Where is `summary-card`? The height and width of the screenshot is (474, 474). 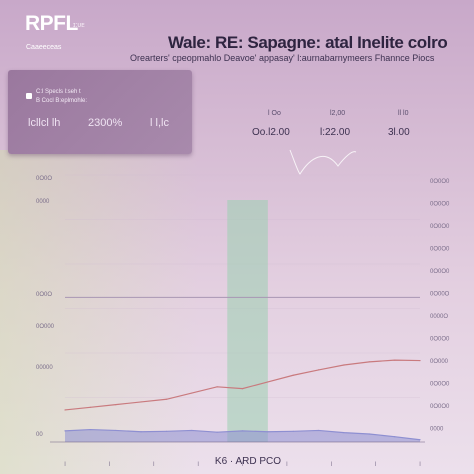 summary-card is located at coordinates (100, 112).